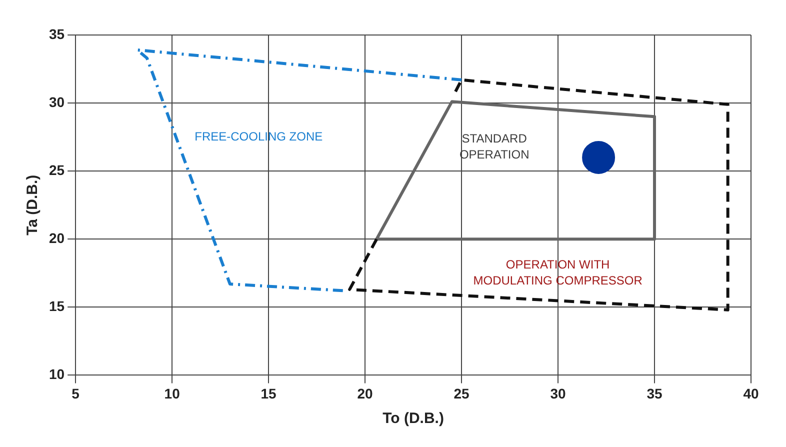 This screenshot has height=447, width=786. I want to click on x-tick-label: 15, so click(268, 393).